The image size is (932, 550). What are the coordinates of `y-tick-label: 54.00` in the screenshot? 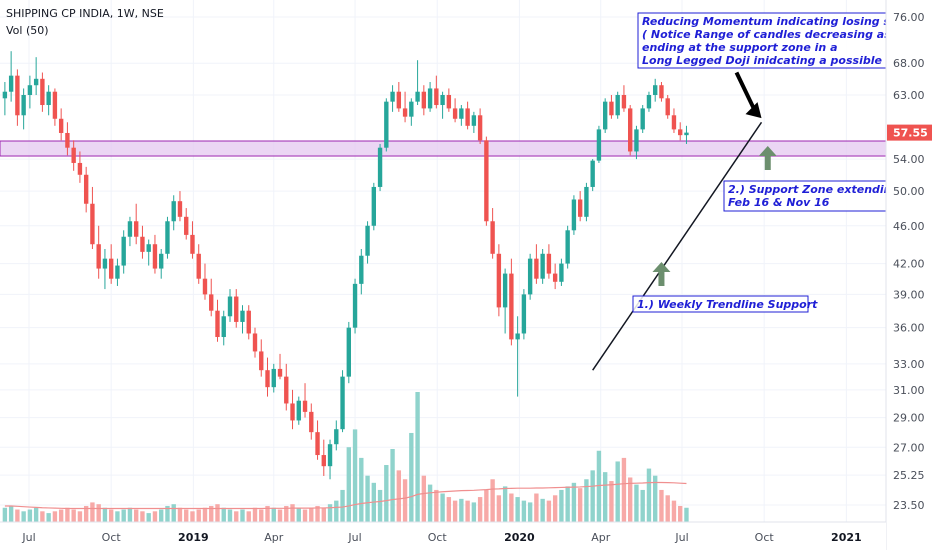 It's located at (909, 159).